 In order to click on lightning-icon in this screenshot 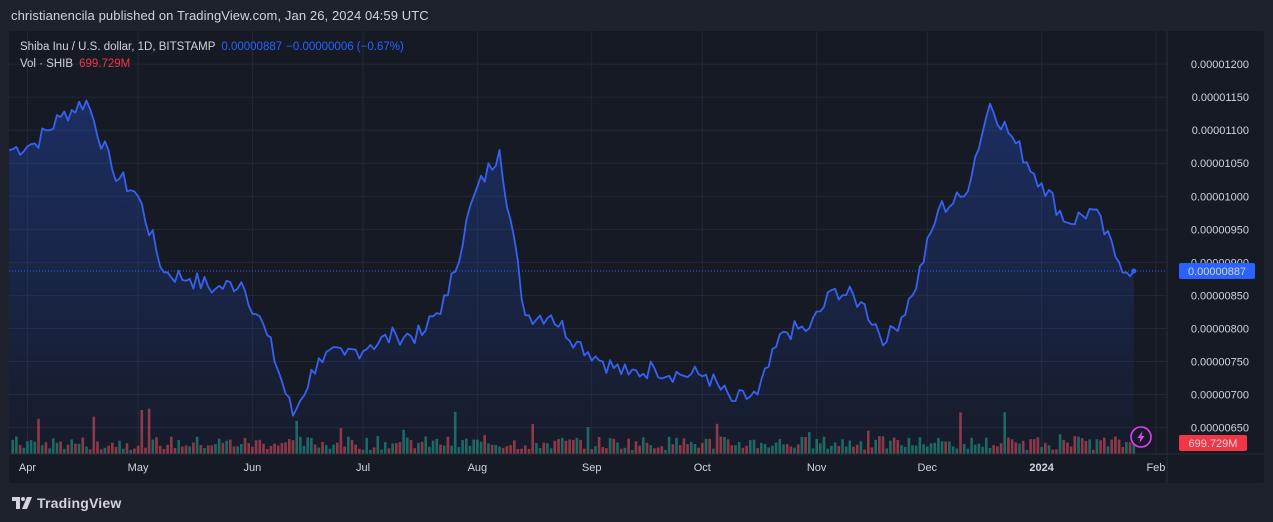, I will do `click(1141, 437)`.